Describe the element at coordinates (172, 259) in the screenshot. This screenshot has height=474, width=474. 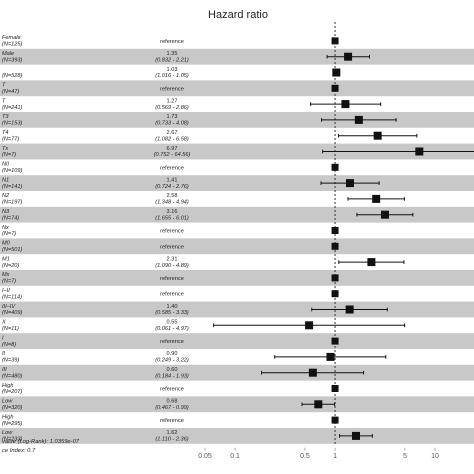
I see `row-hr: 2.31` at that location.